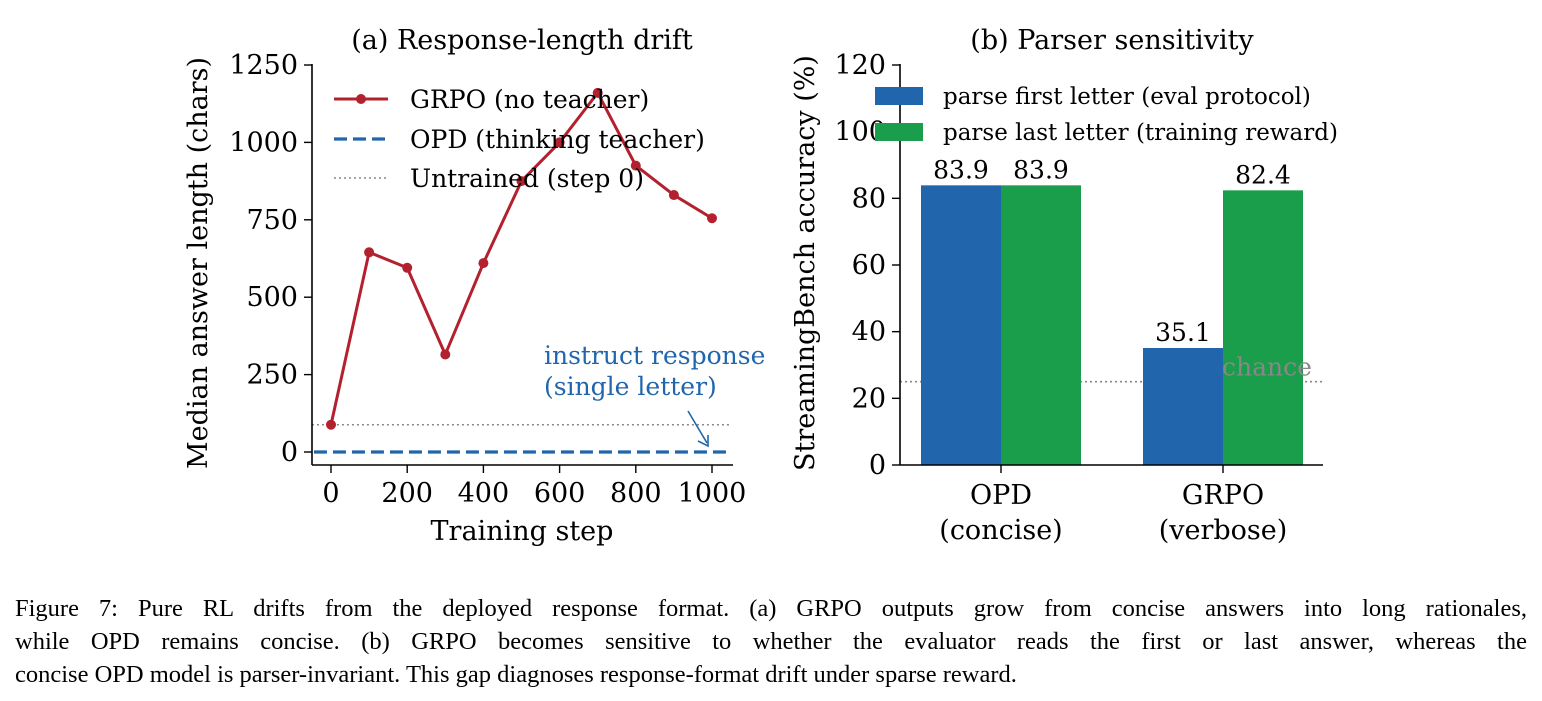 This screenshot has height=701, width=1542. Describe the element at coordinates (636, 493) in the screenshot. I see `x-tick-label: 800` at that location.